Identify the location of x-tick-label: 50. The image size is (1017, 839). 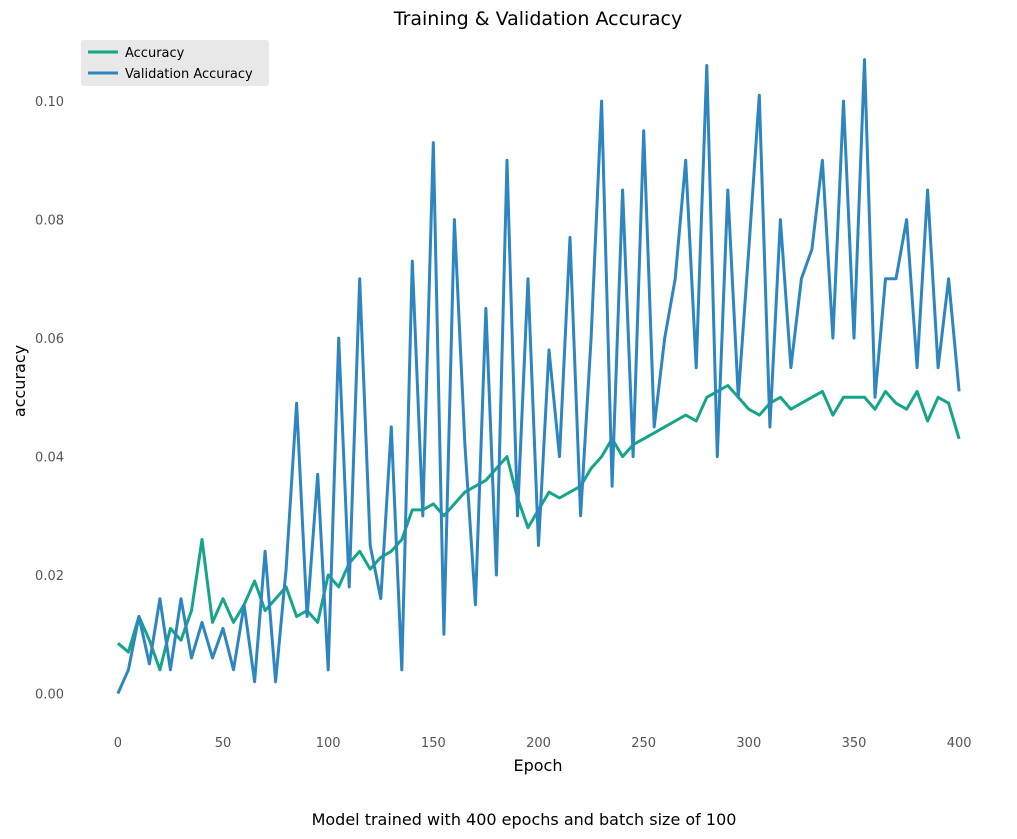
(223, 743).